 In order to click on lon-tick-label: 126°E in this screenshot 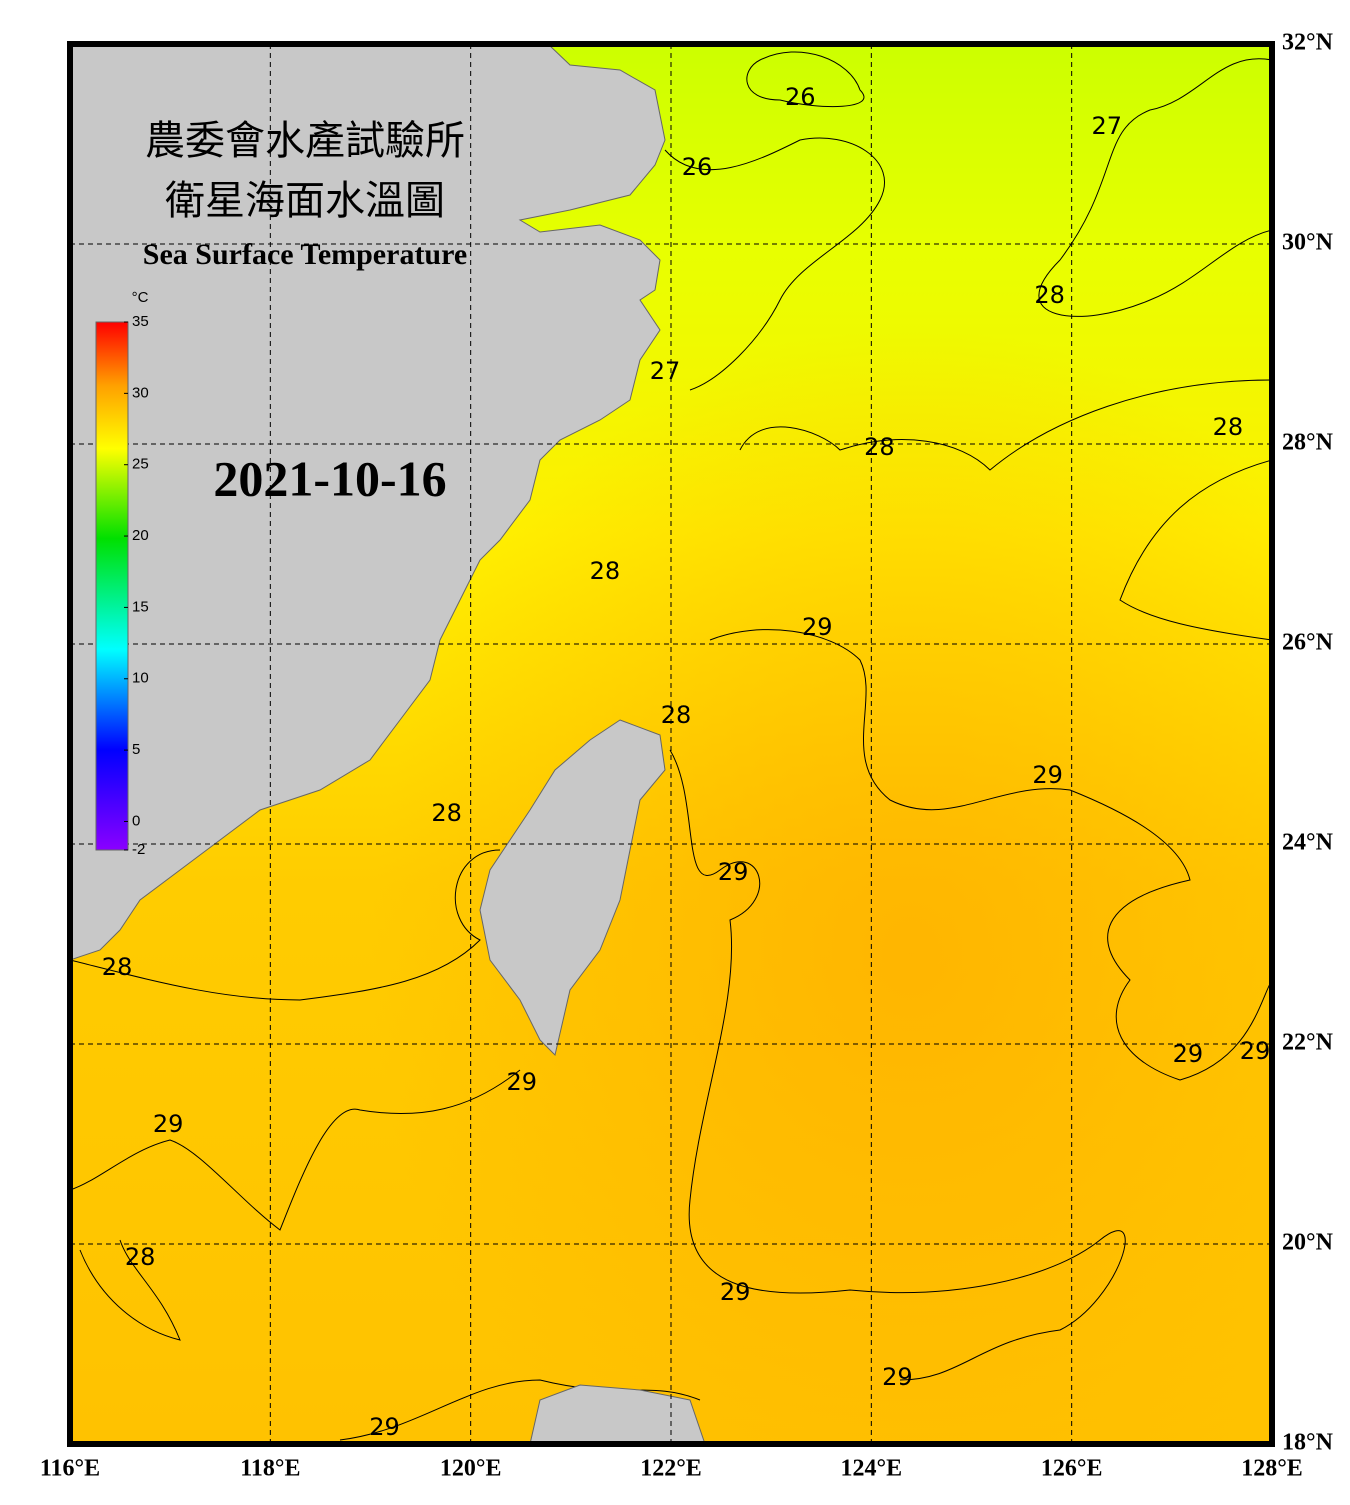, I will do `click(1072, 1469)`.